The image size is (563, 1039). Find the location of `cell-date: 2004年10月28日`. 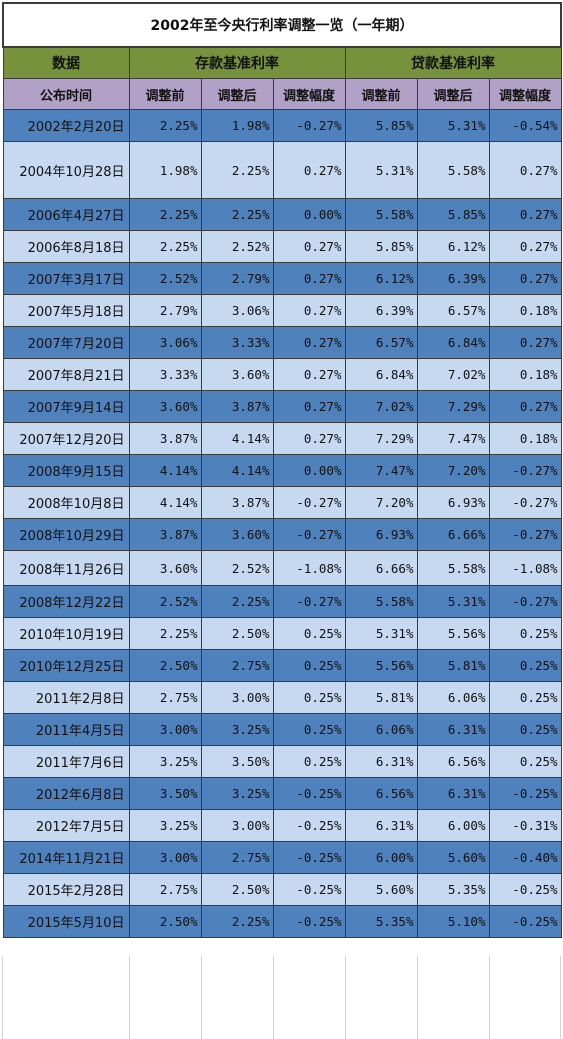

cell-date: 2004年10月28日 is located at coordinates (66, 170).